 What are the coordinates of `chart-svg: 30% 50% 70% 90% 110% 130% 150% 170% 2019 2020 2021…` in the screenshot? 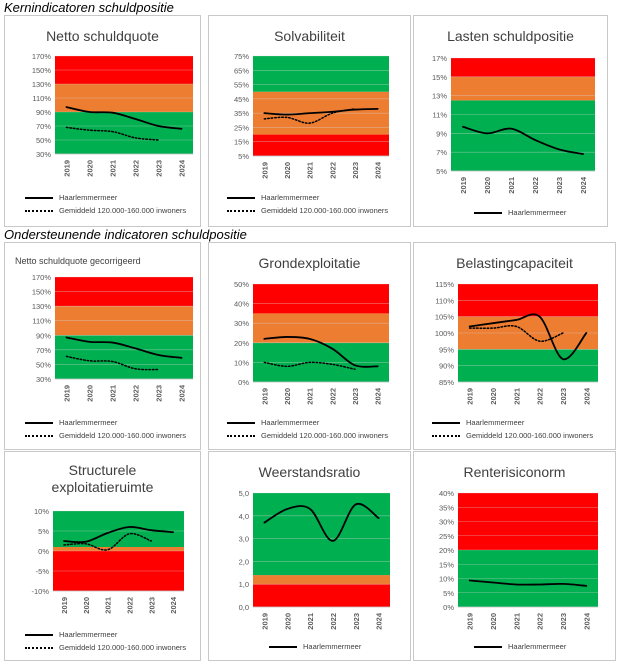 It's located at (112, 337).